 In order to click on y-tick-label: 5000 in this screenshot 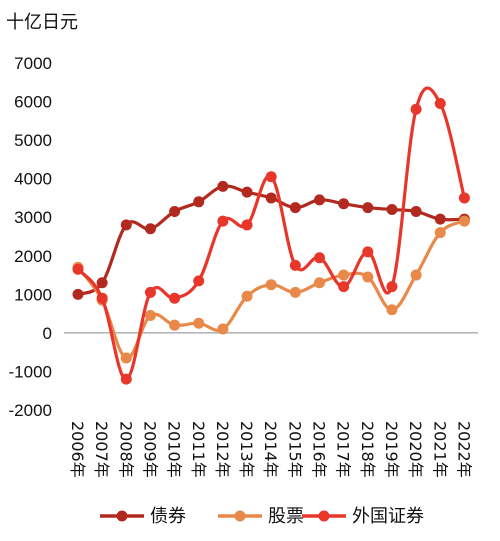, I will do `click(33, 140)`.